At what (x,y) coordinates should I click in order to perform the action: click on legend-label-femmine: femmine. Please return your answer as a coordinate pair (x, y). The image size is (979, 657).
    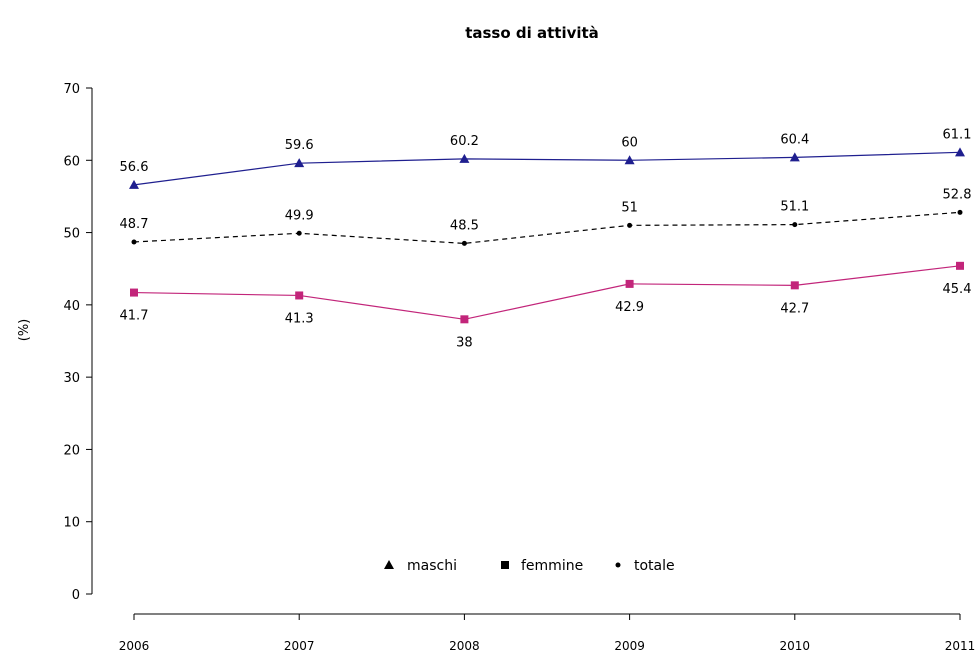
    Looking at the image, I should click on (552, 566).